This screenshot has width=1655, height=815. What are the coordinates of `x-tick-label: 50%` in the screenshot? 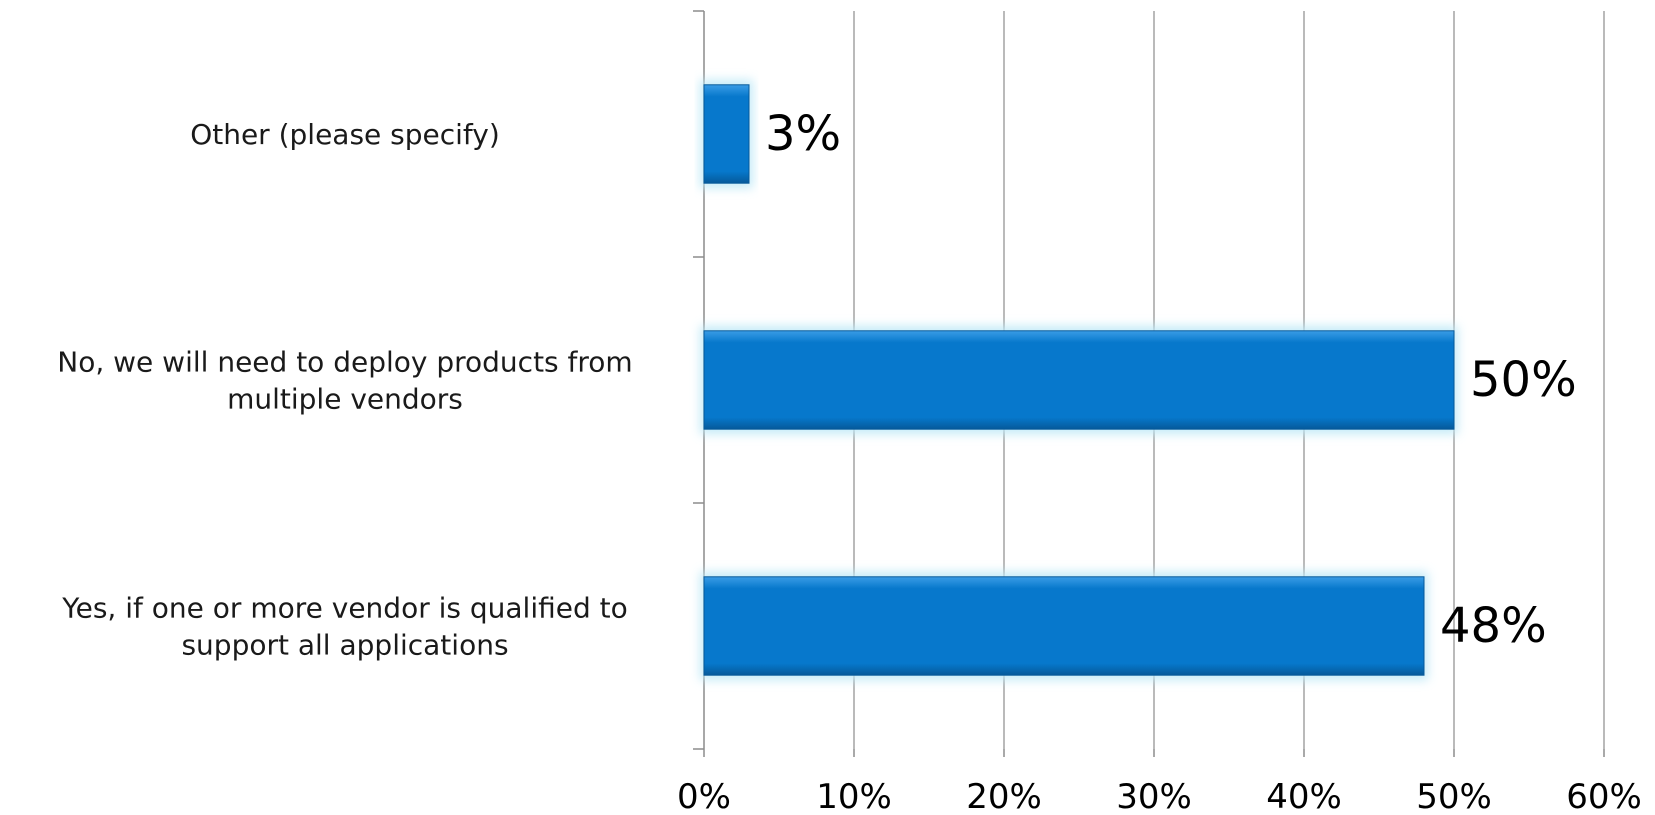 It's located at (1454, 796).